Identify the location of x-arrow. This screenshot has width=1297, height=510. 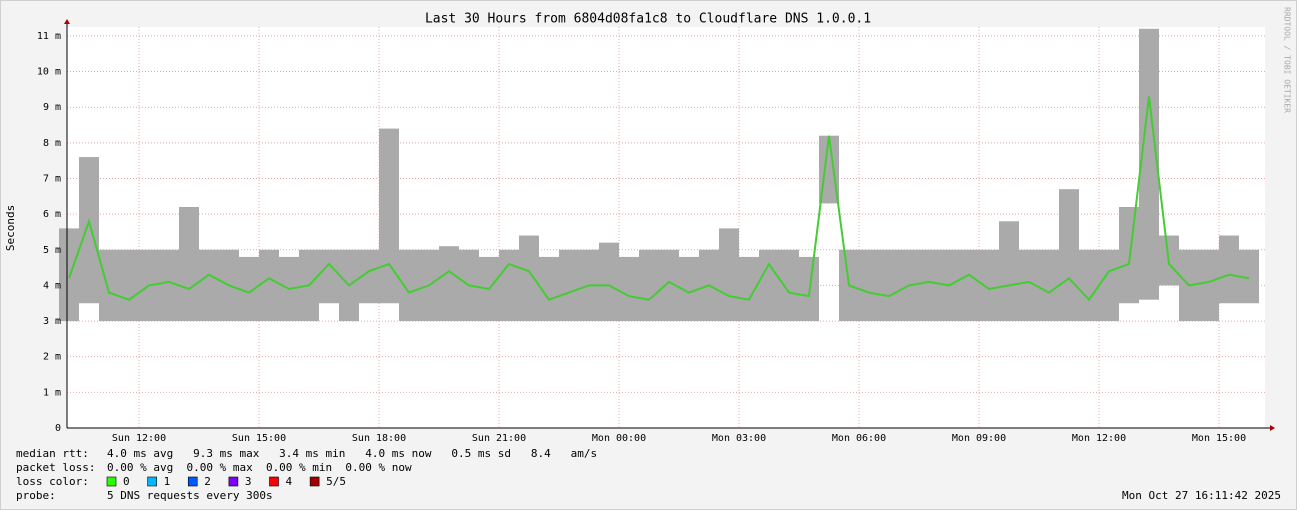
(1272, 428).